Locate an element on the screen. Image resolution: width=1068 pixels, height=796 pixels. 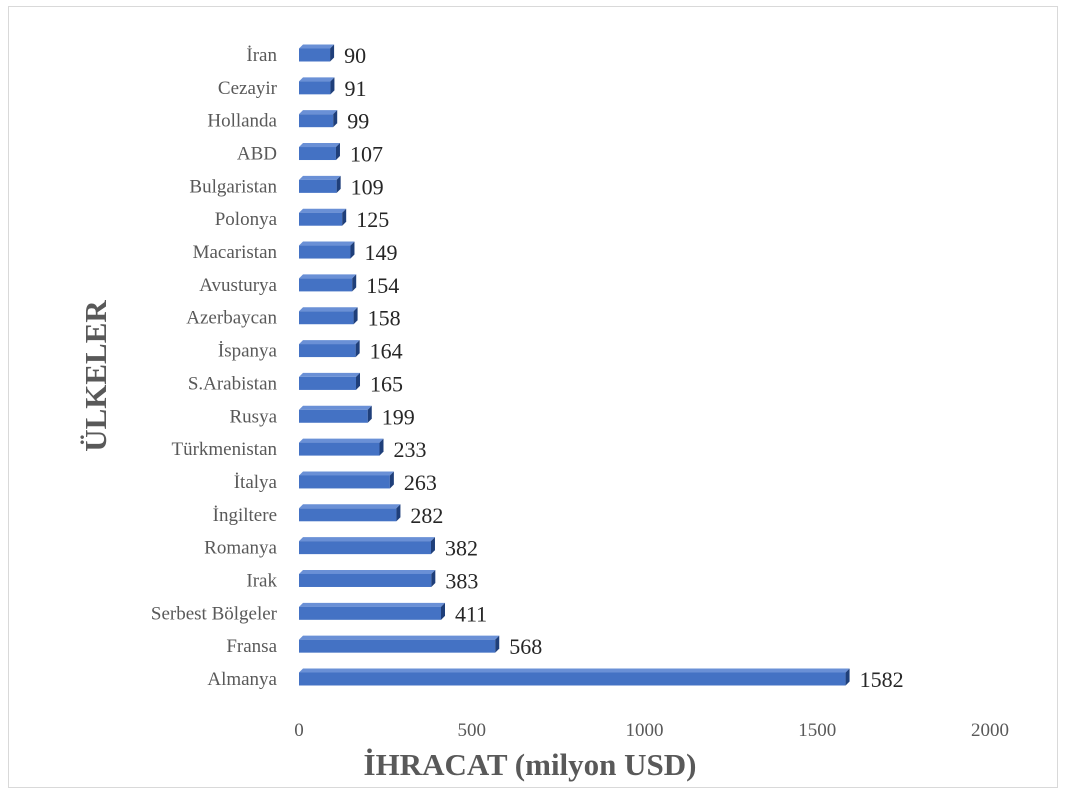
data-label: 282 is located at coordinates (426, 515).